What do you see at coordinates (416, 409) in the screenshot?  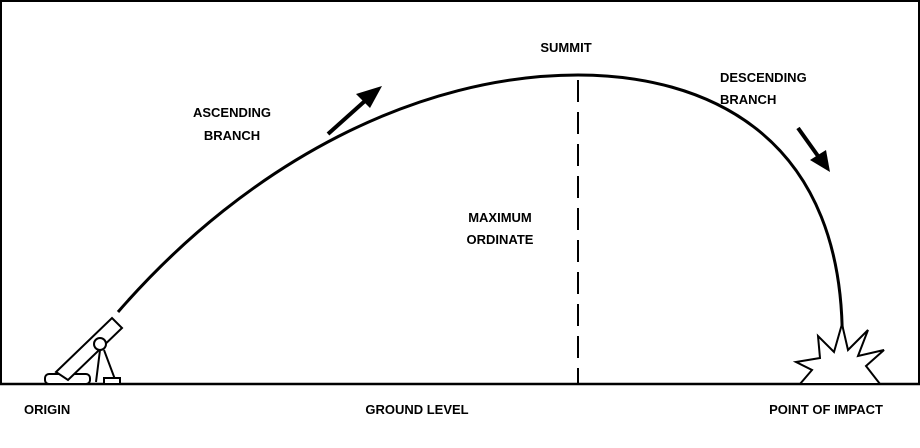 I see `ground-level-label: GROUND LEVEL` at bounding box center [416, 409].